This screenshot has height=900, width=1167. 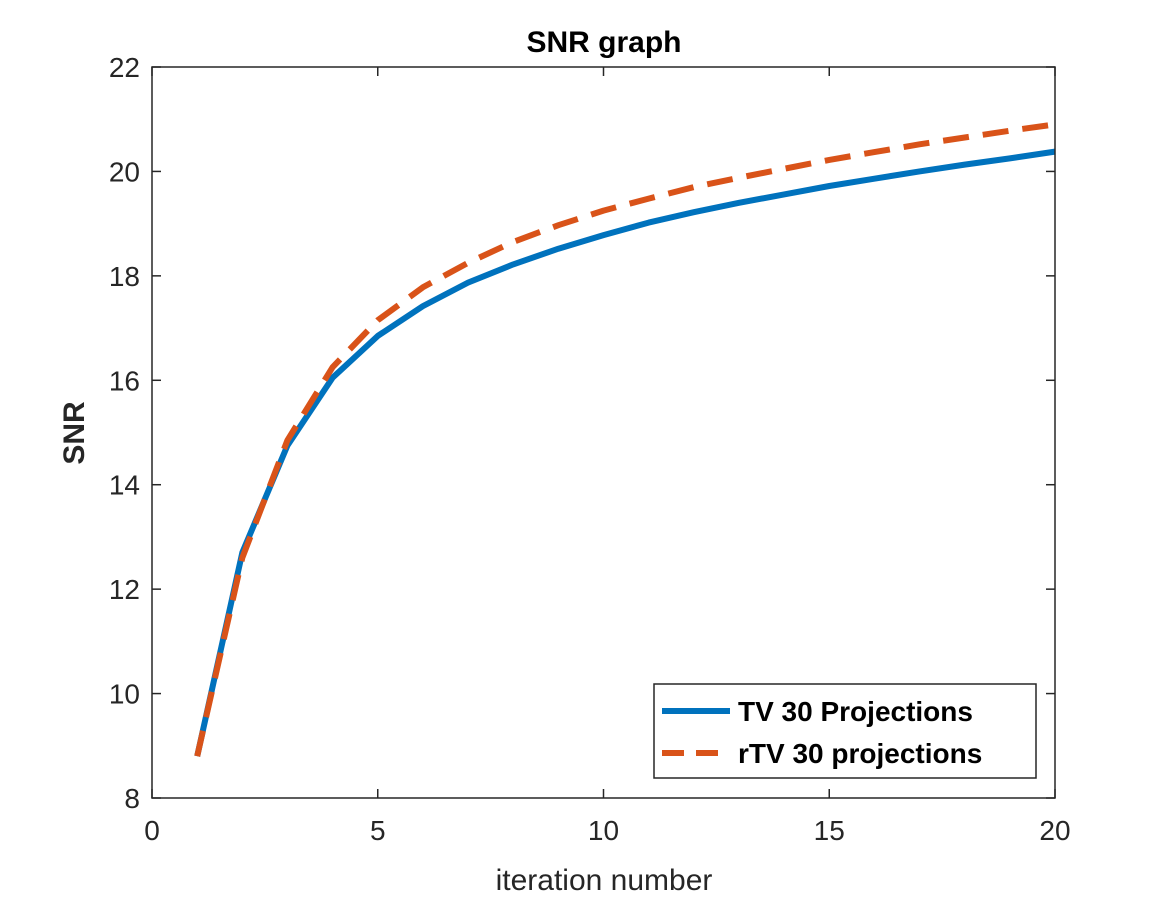 I want to click on x-axis-title: iteration number, so click(x=604, y=880).